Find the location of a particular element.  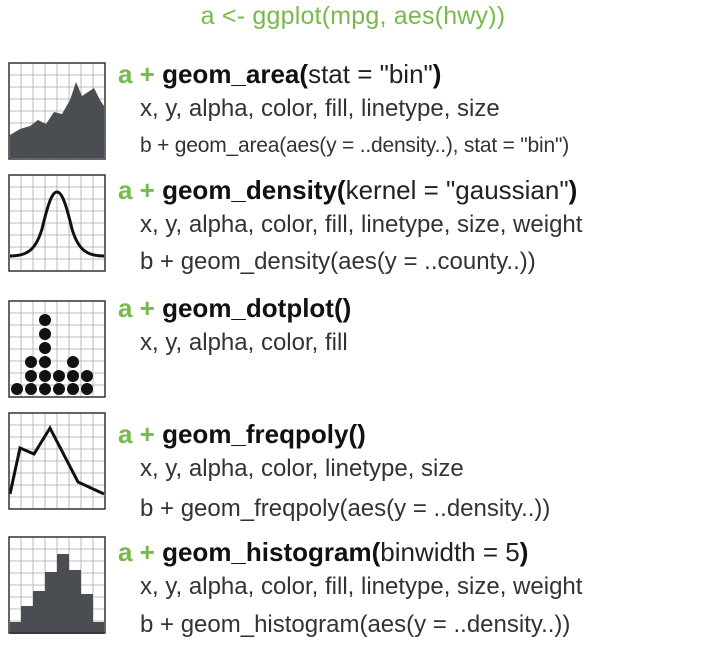

dotplot-icon is located at coordinates (57, 349).